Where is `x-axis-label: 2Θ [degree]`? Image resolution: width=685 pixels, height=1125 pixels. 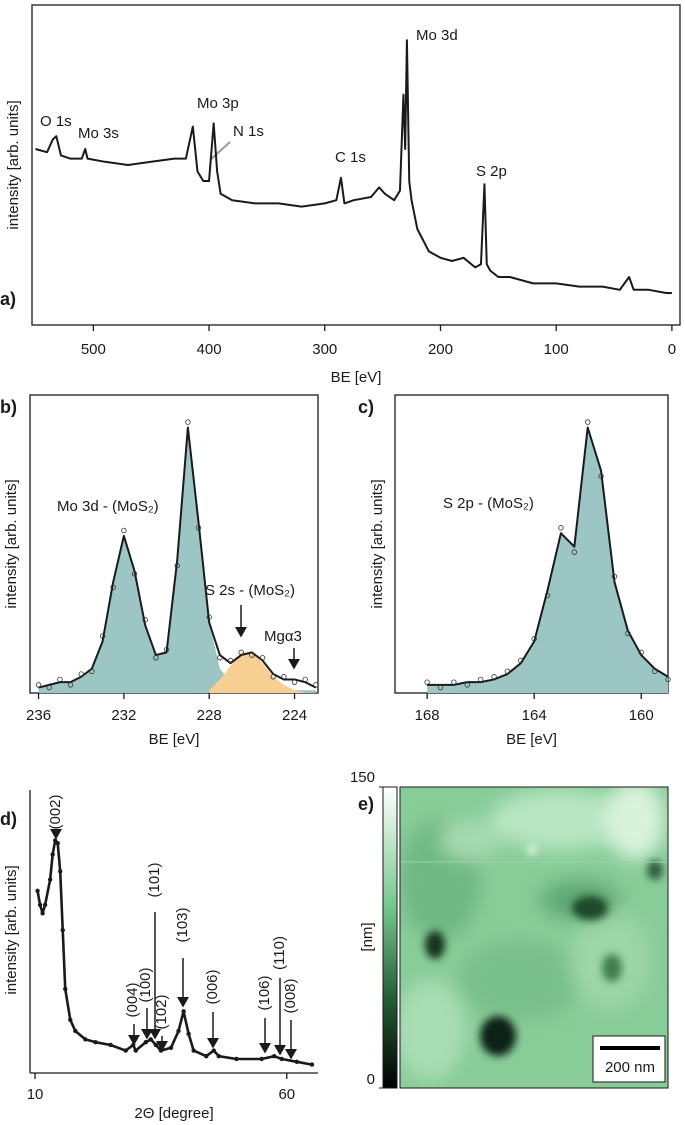 x-axis-label: 2Θ [degree] is located at coordinates (173, 1113).